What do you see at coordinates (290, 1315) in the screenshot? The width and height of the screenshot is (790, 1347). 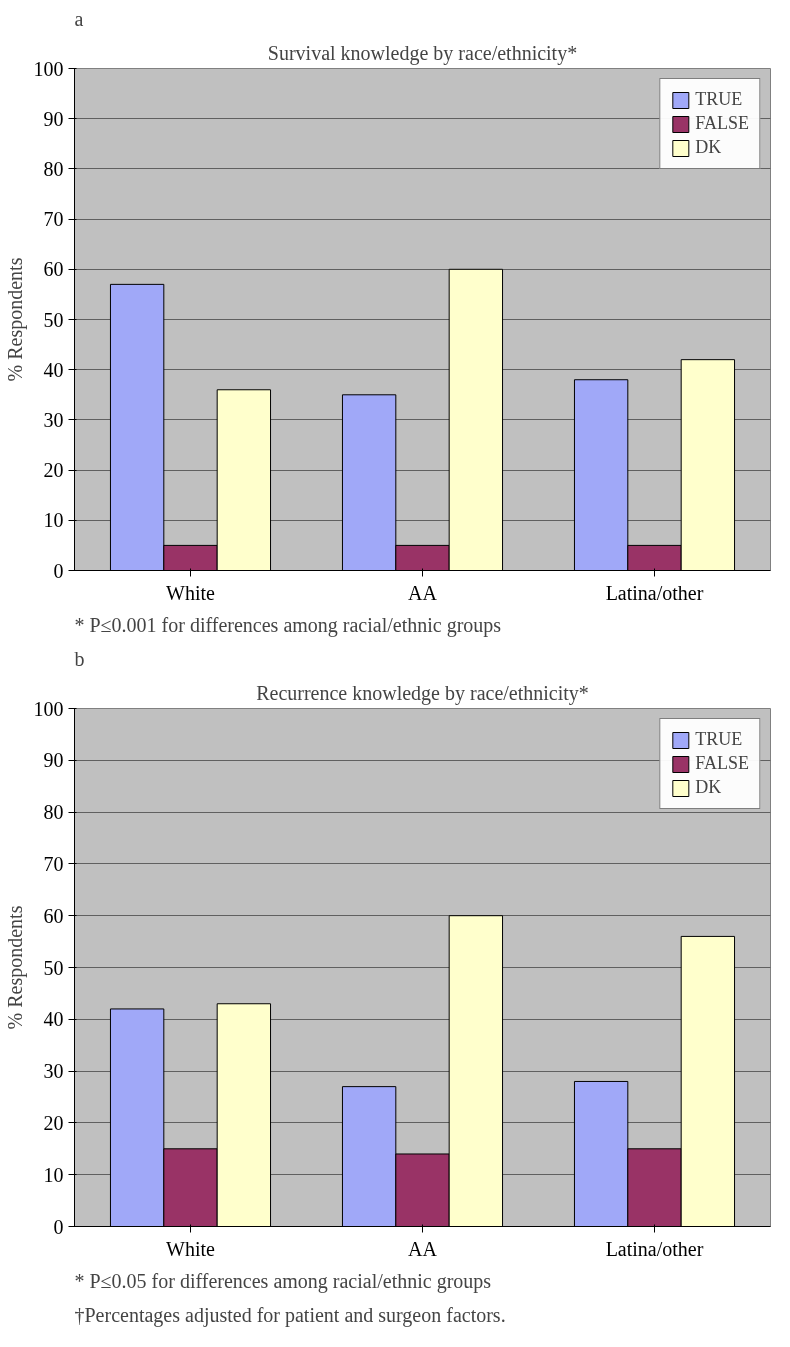 I see `text: †Percentages adjusted for patient and surgeon factors.` at bounding box center [290, 1315].